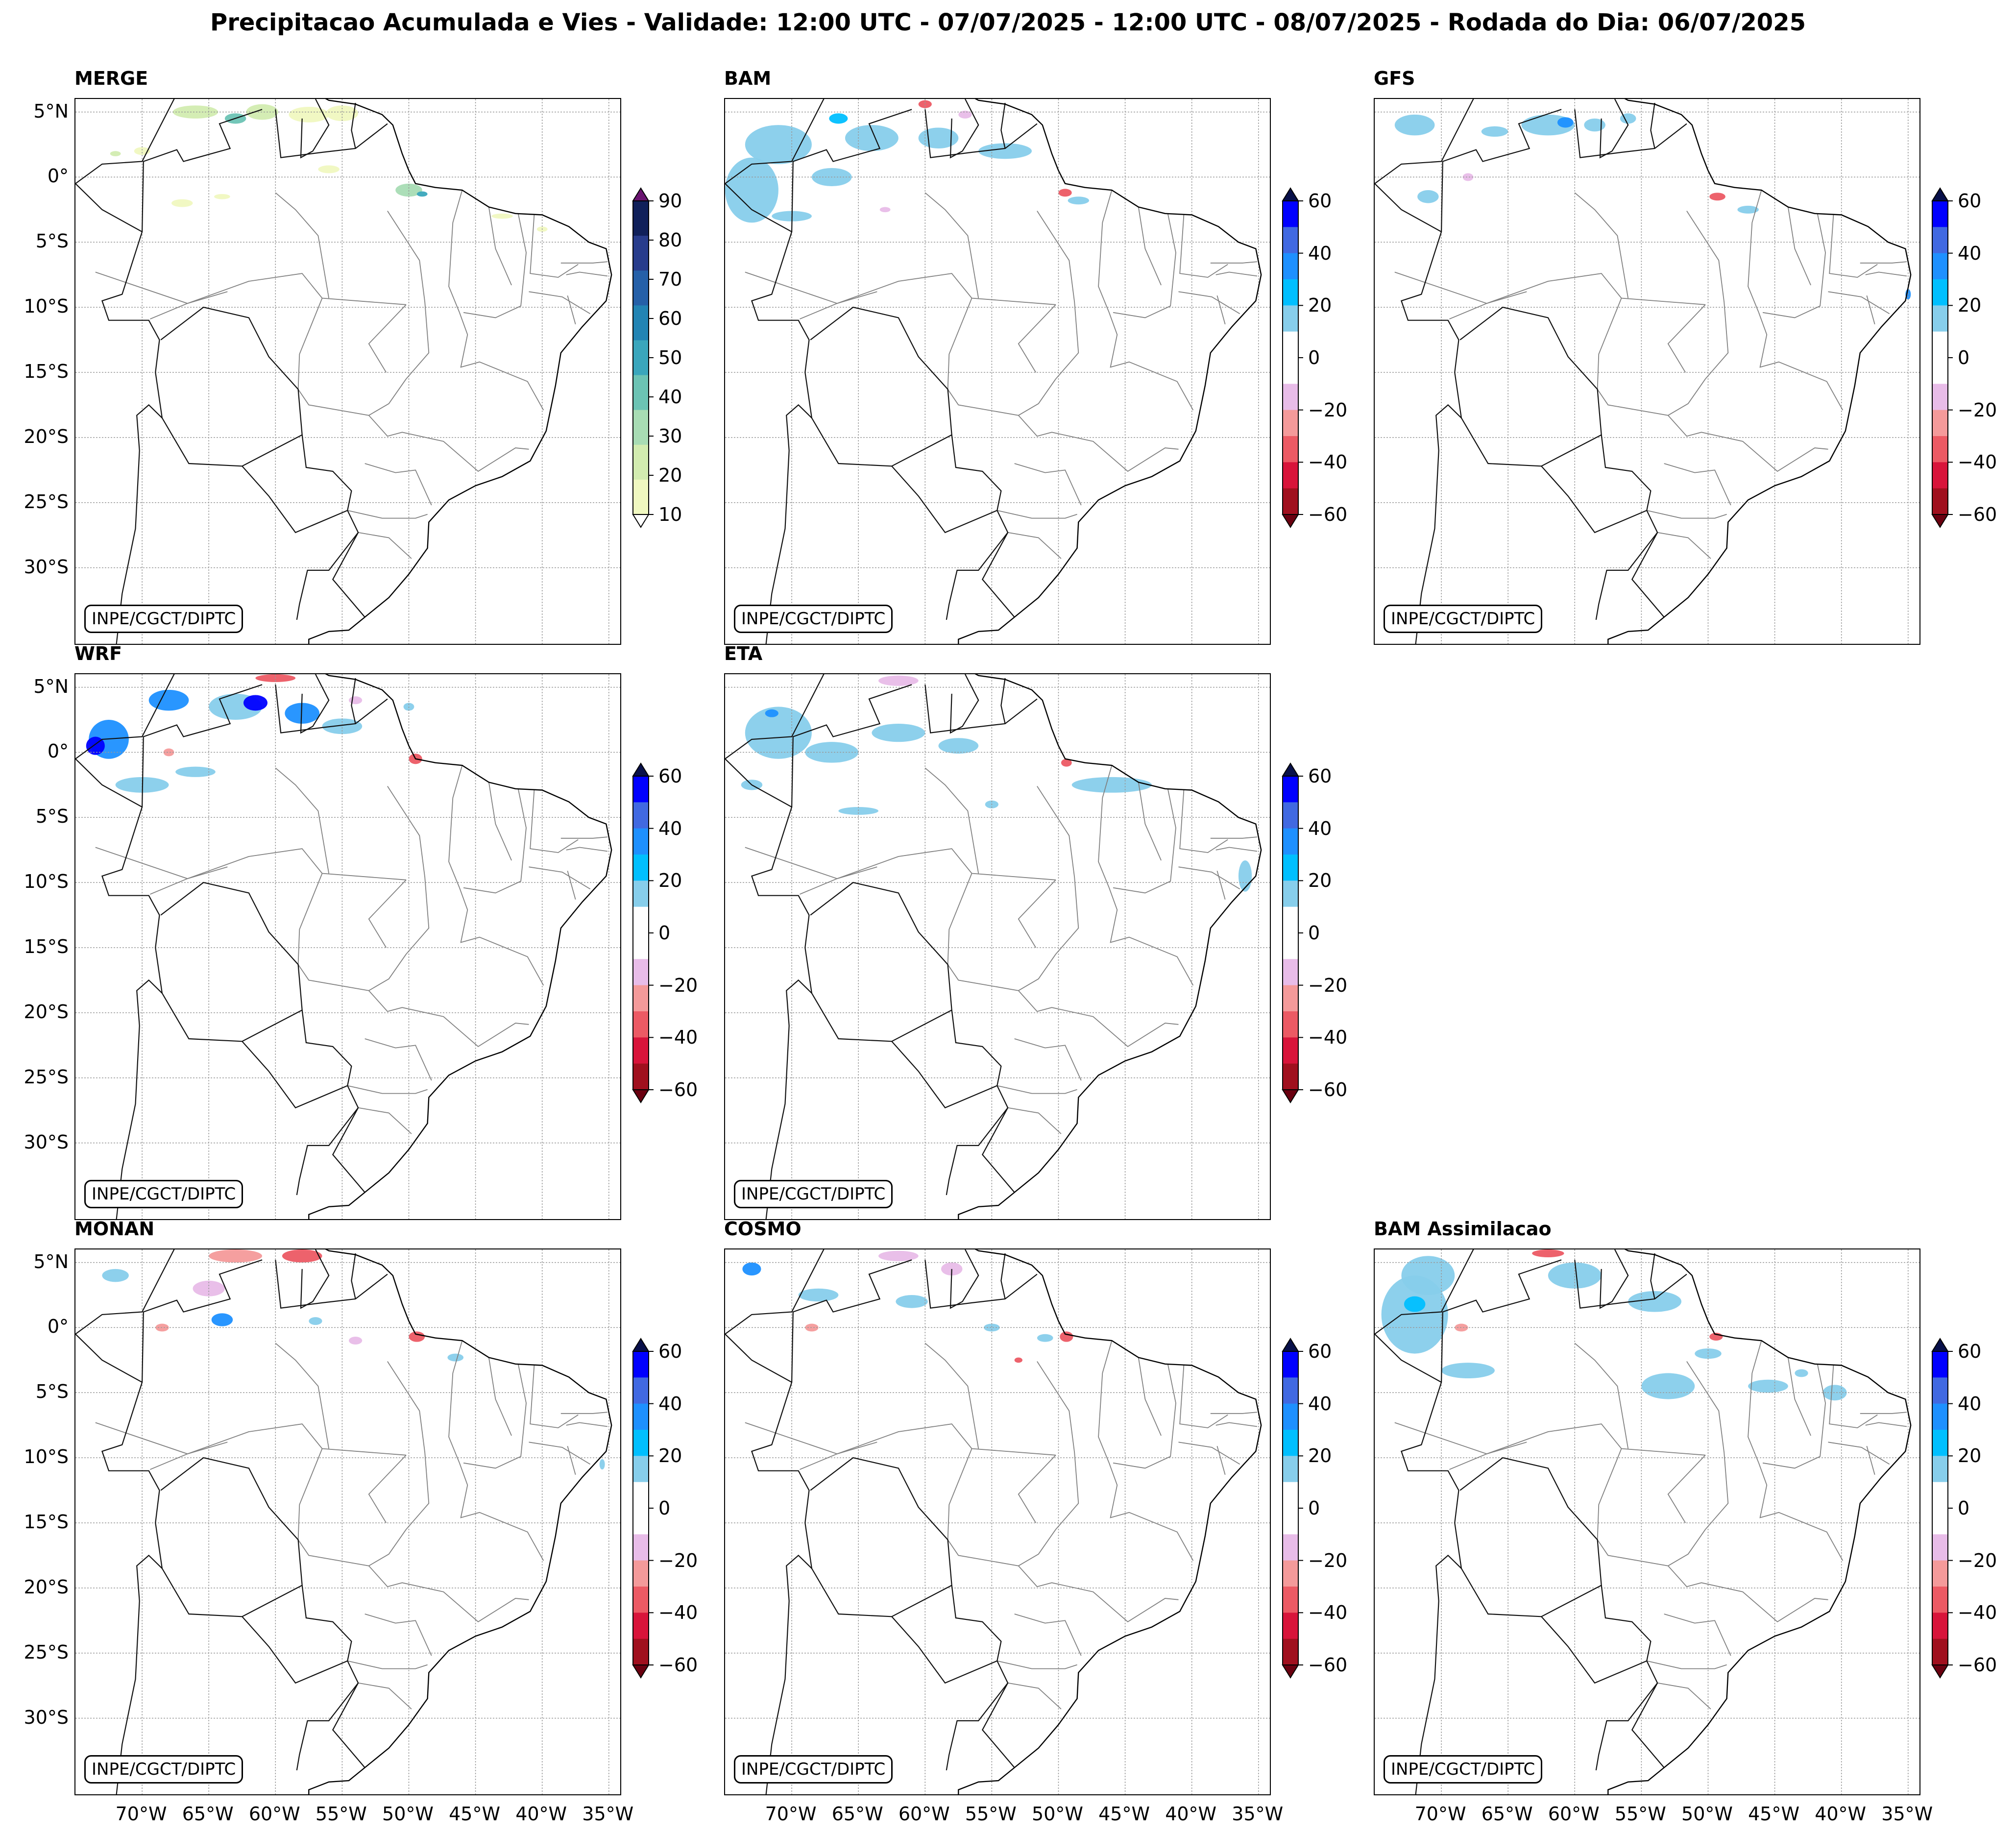 The height and width of the screenshot is (1834, 2016). I want to click on colorbar-tick-label: −60, so click(1977, 1665).